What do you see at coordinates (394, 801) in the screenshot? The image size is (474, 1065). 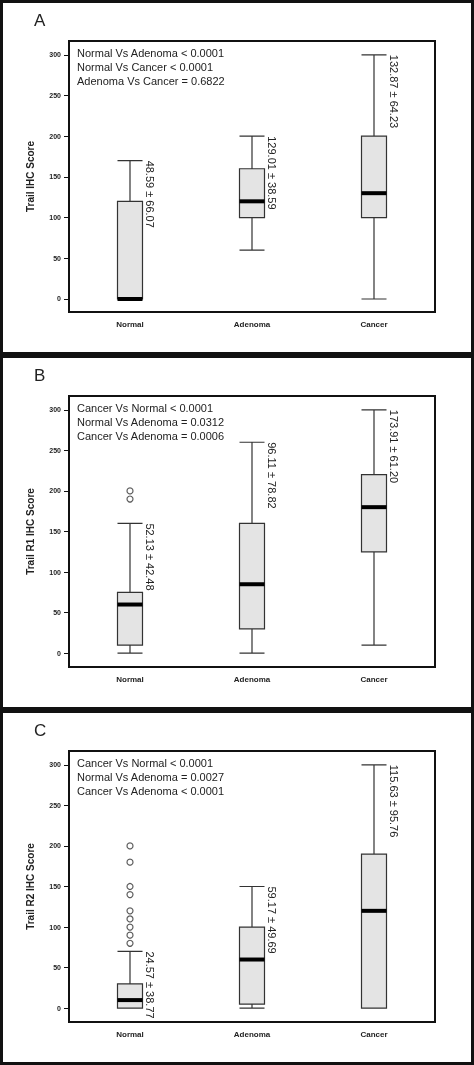 I see `annotation: 115.63 ± 95.76` at bounding box center [394, 801].